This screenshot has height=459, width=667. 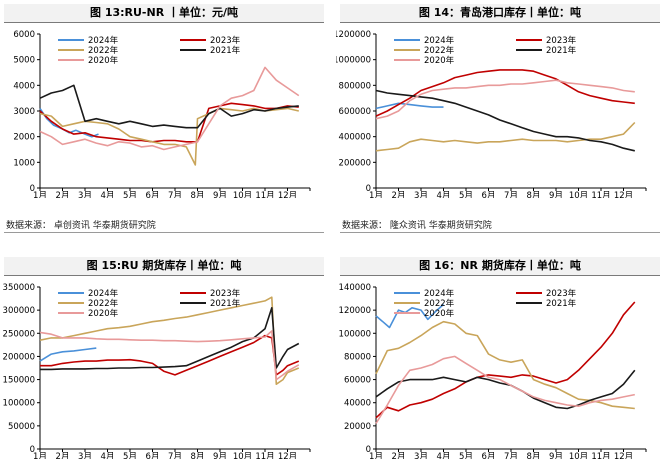 What do you see at coordinates (81, 226) in the screenshot?
I see `source-note: 数据来源： 卓创资讯 华泰期货研究院` at bounding box center [81, 226].